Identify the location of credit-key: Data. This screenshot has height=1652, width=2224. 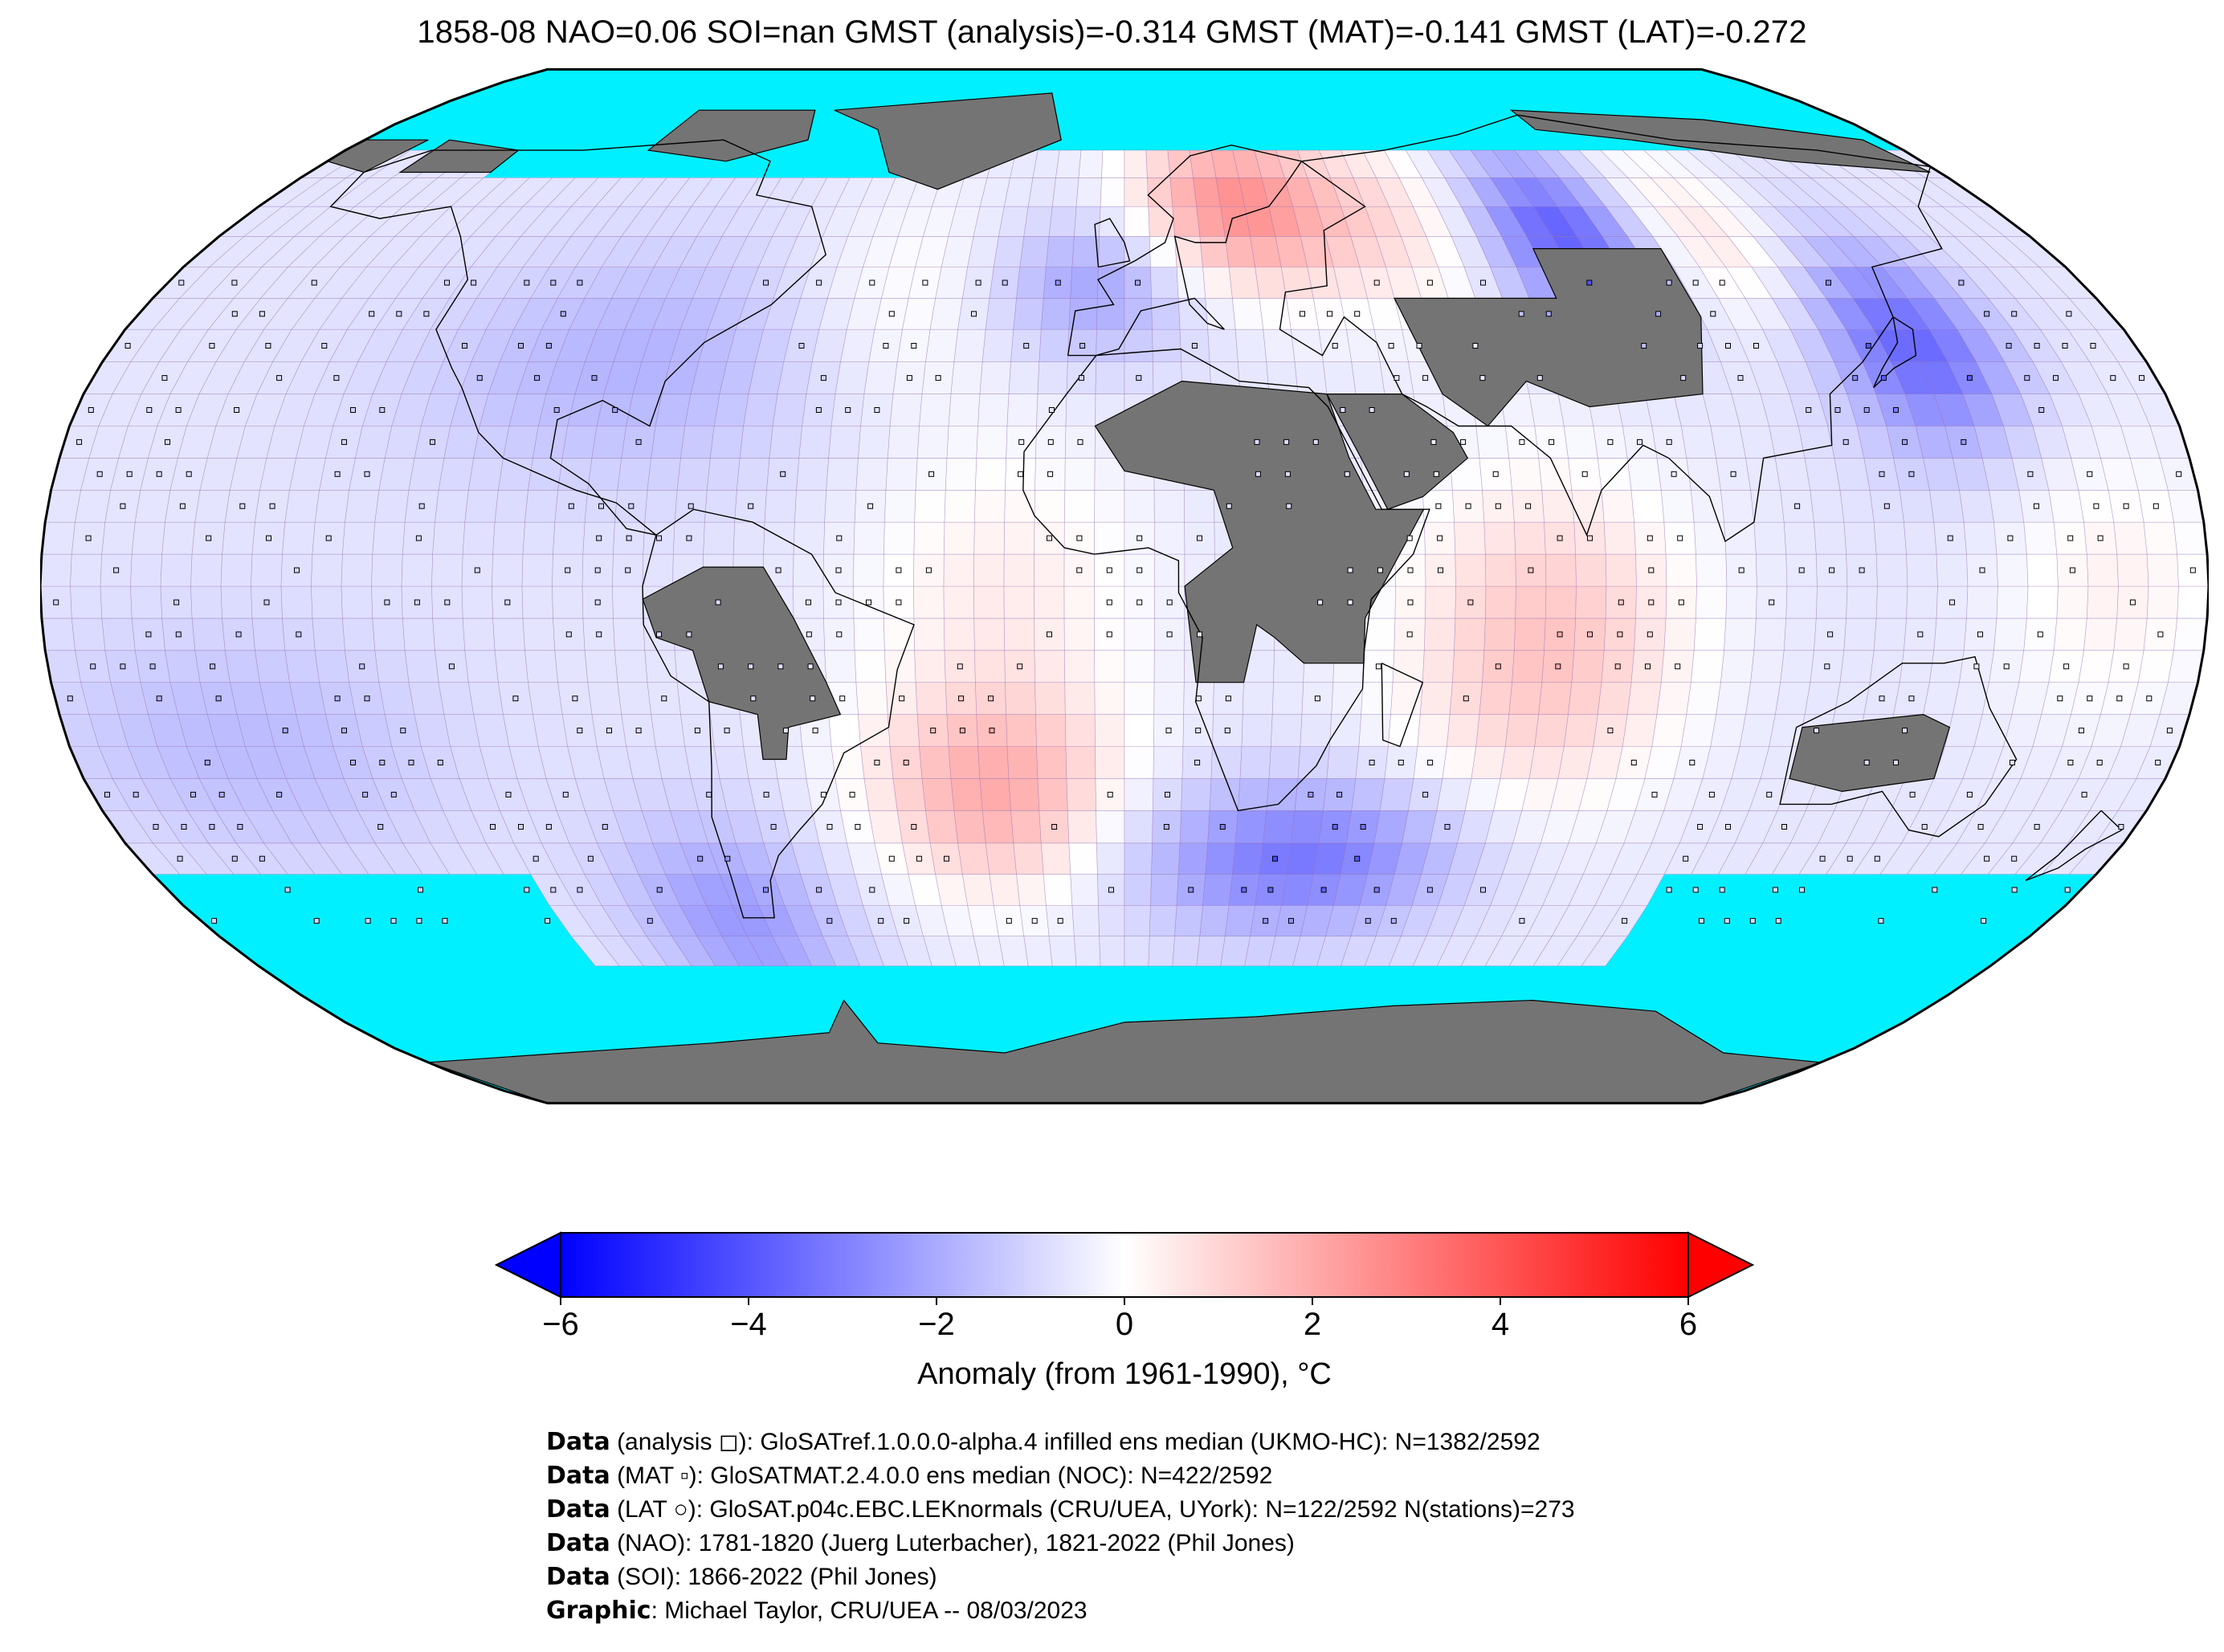
(578, 1543).